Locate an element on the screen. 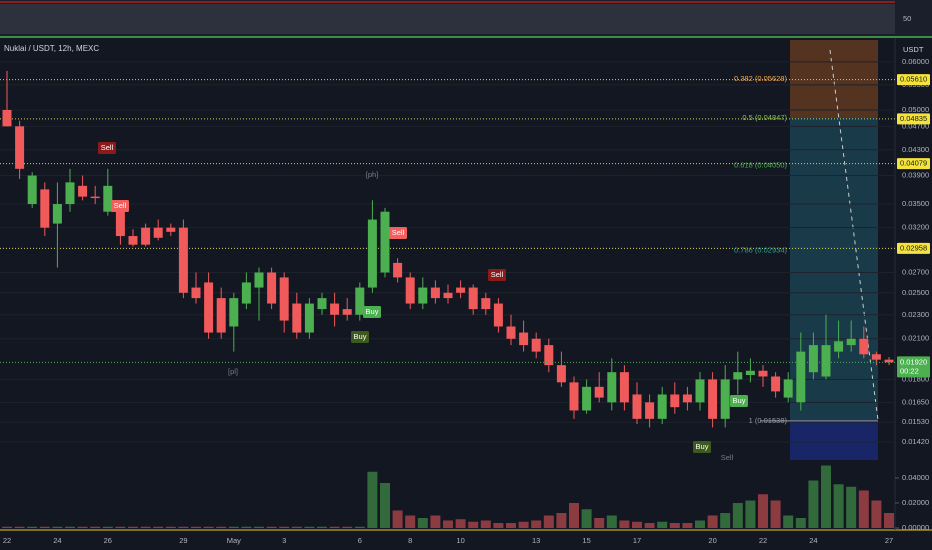 The height and width of the screenshot is (550, 932). position-bottom is located at coordinates (834, 440).